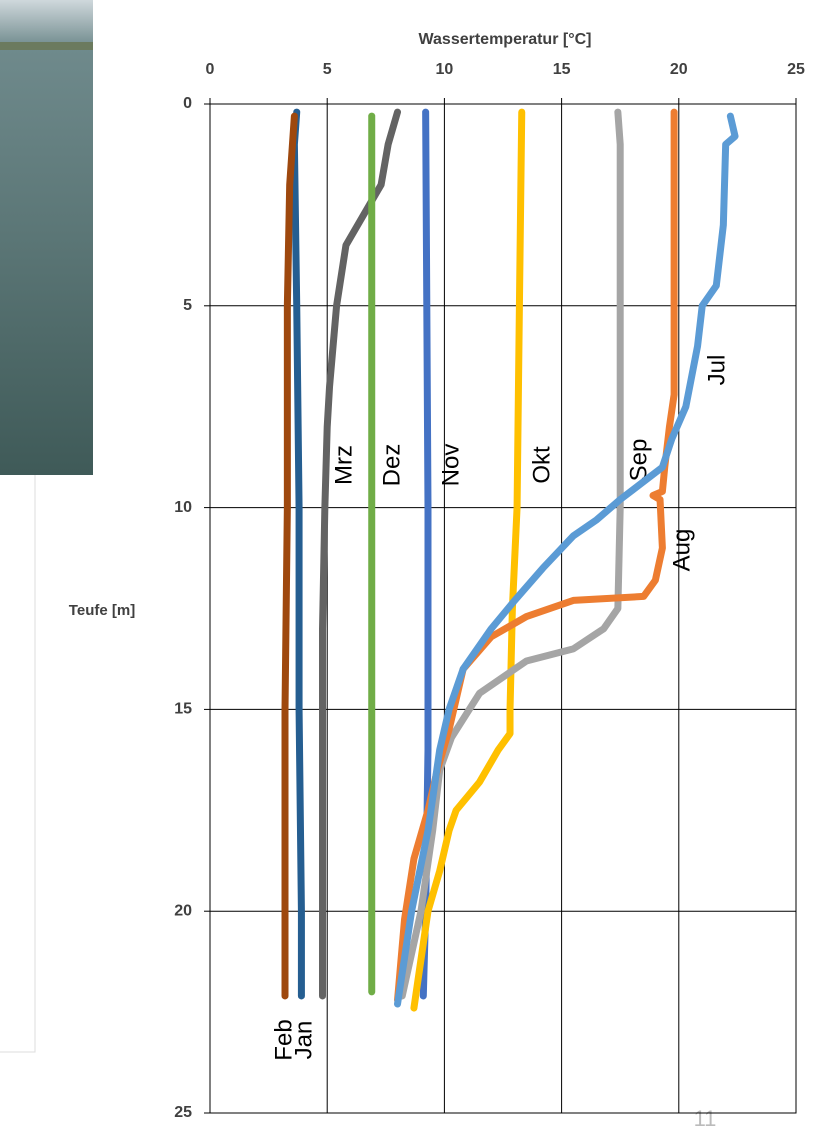  Describe the element at coordinates (505, 39) in the screenshot. I see `chart-title: Wassertemperatur [°C]` at that location.